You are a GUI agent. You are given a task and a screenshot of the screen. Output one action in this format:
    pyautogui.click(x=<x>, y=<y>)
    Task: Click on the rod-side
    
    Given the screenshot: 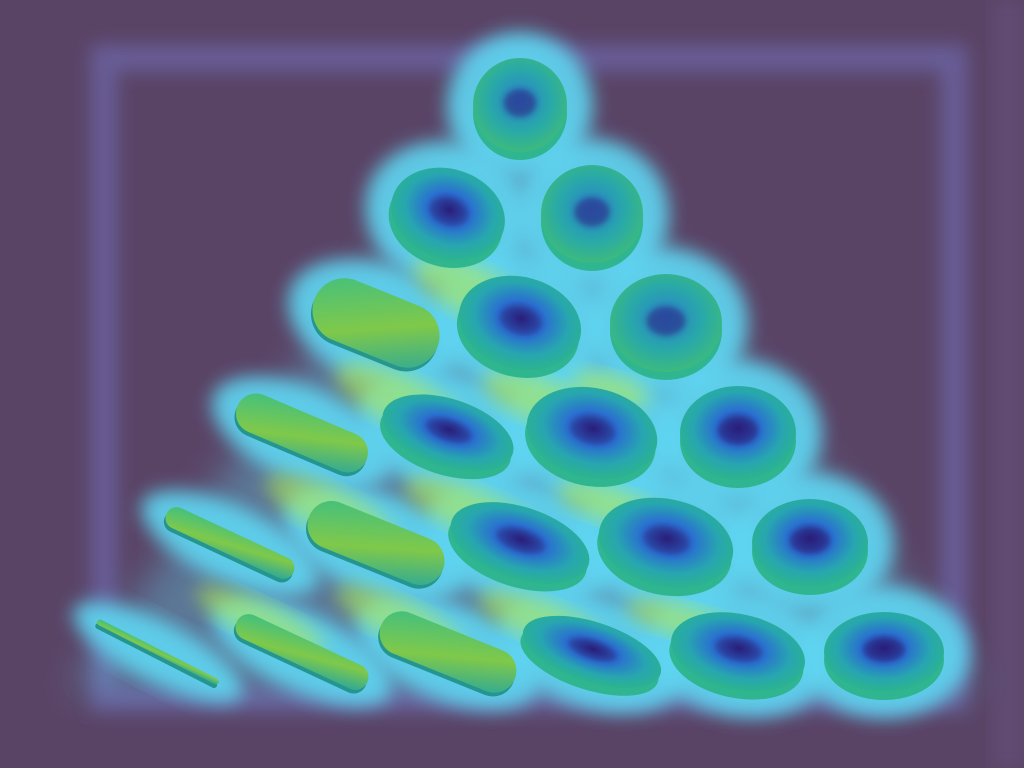 What is the action you would take?
    pyautogui.click(x=156, y=656)
    